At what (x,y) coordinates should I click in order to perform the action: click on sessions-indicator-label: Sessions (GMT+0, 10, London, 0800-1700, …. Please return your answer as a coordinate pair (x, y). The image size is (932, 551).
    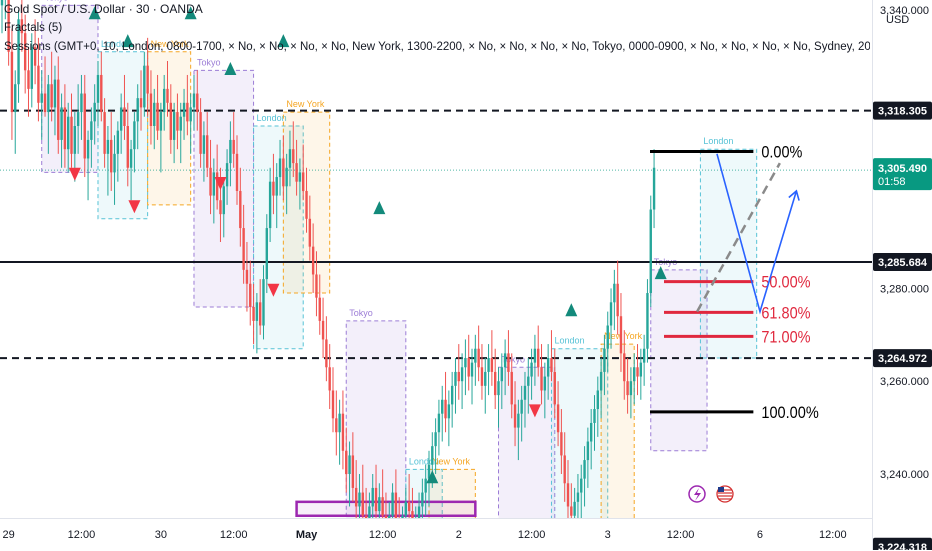
    Looking at the image, I should click on (437, 47).